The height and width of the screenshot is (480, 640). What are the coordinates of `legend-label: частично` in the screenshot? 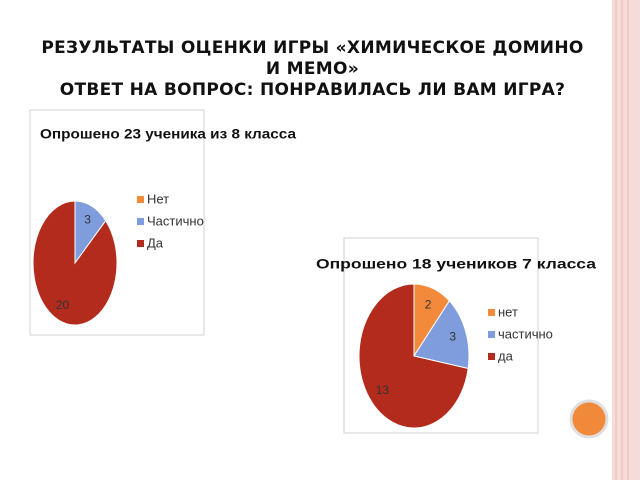 It's located at (525, 333).